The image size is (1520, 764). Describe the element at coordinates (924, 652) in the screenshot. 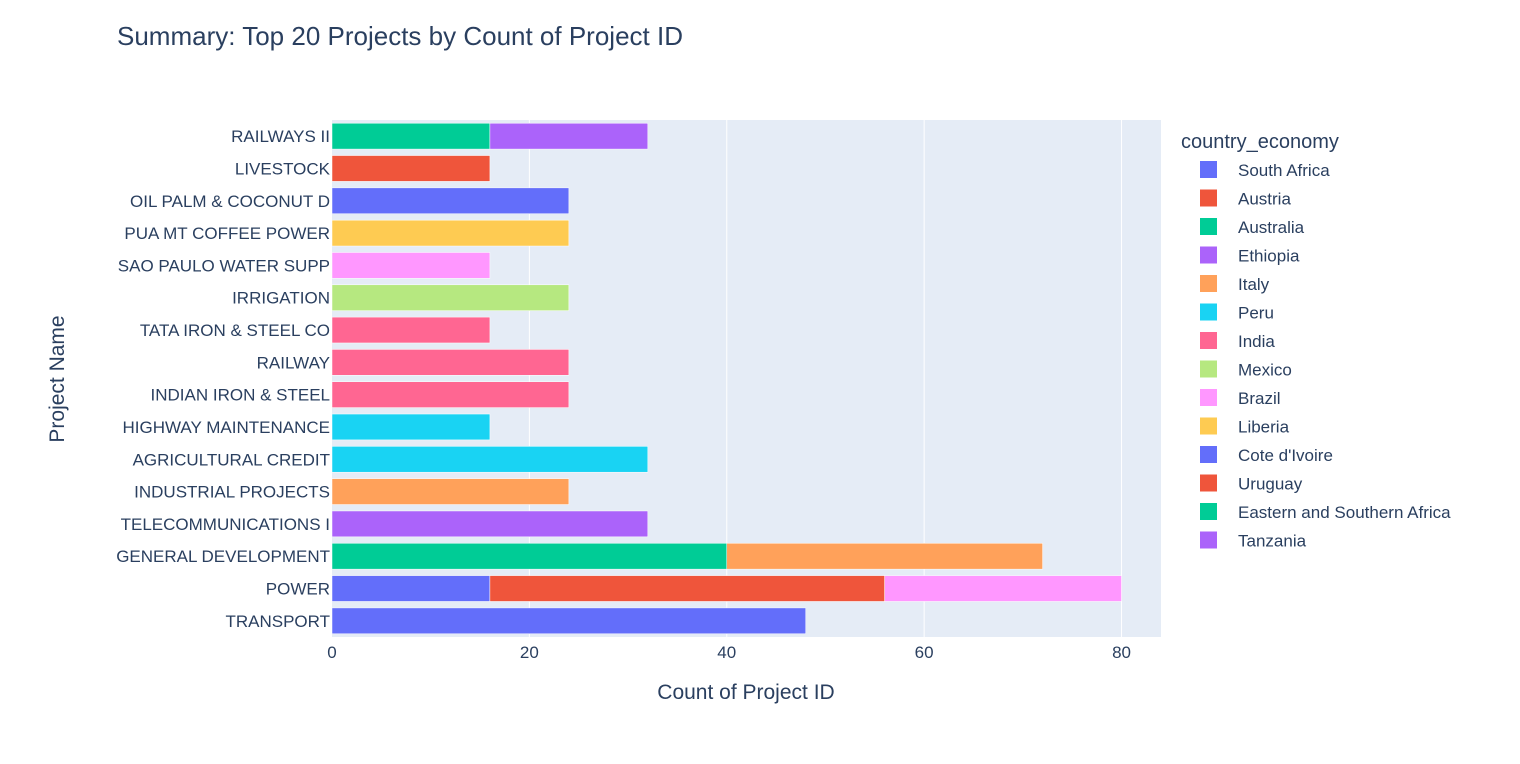

I see `x-tick-label: 60` at that location.